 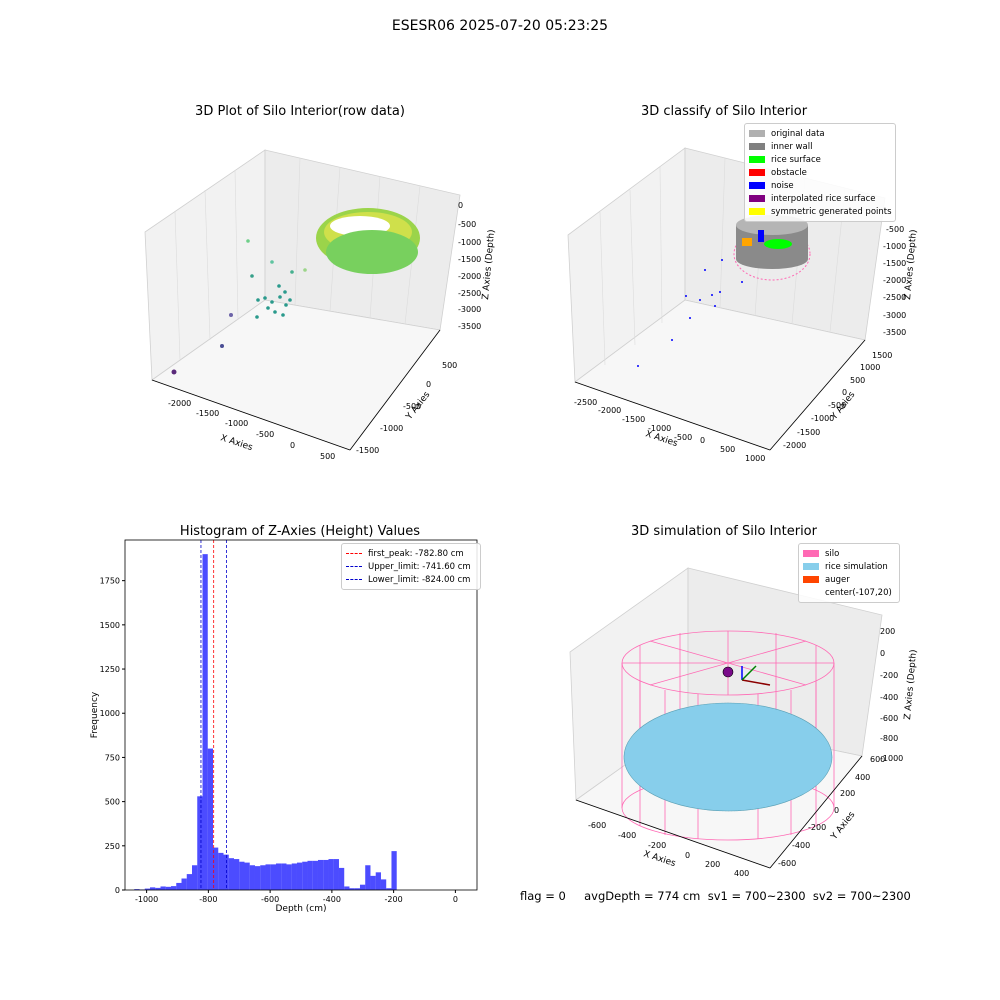 What do you see at coordinates (894, 315) in the screenshot?
I see `panel2-z-tick: -3000` at bounding box center [894, 315].